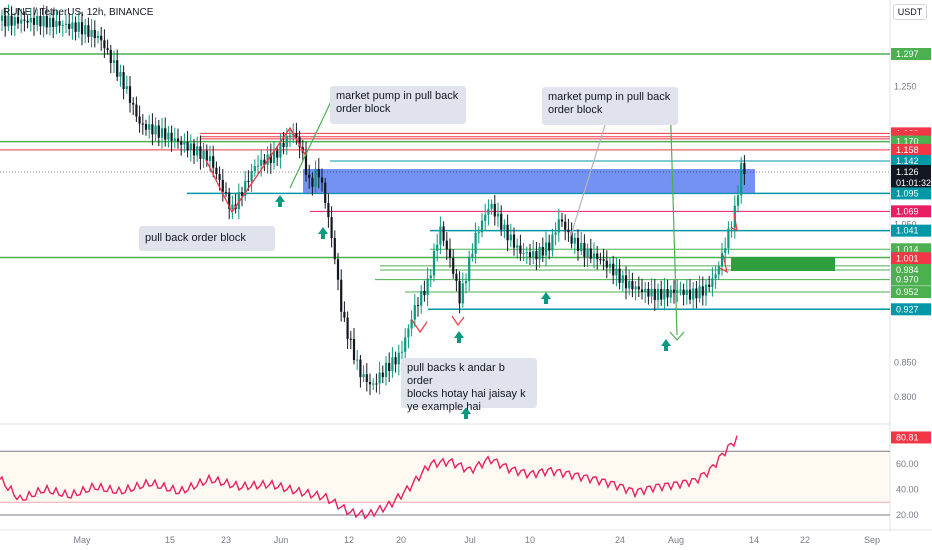 The image size is (932, 550). What do you see at coordinates (907, 54) in the screenshot?
I see `price-tag-0: 1.297` at bounding box center [907, 54].